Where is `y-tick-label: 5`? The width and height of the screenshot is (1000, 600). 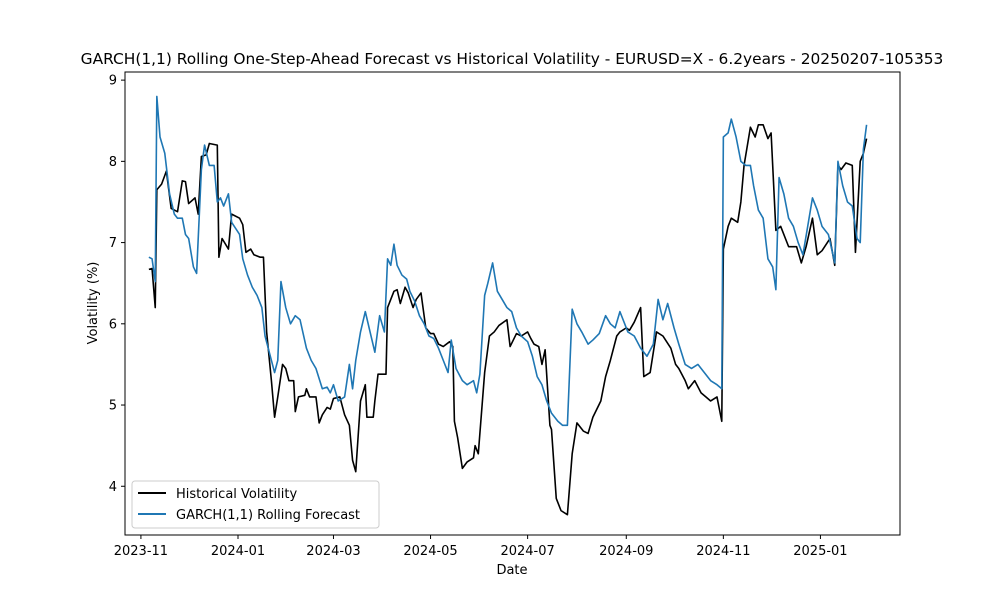
y-tick-label: 5 is located at coordinates (113, 406).